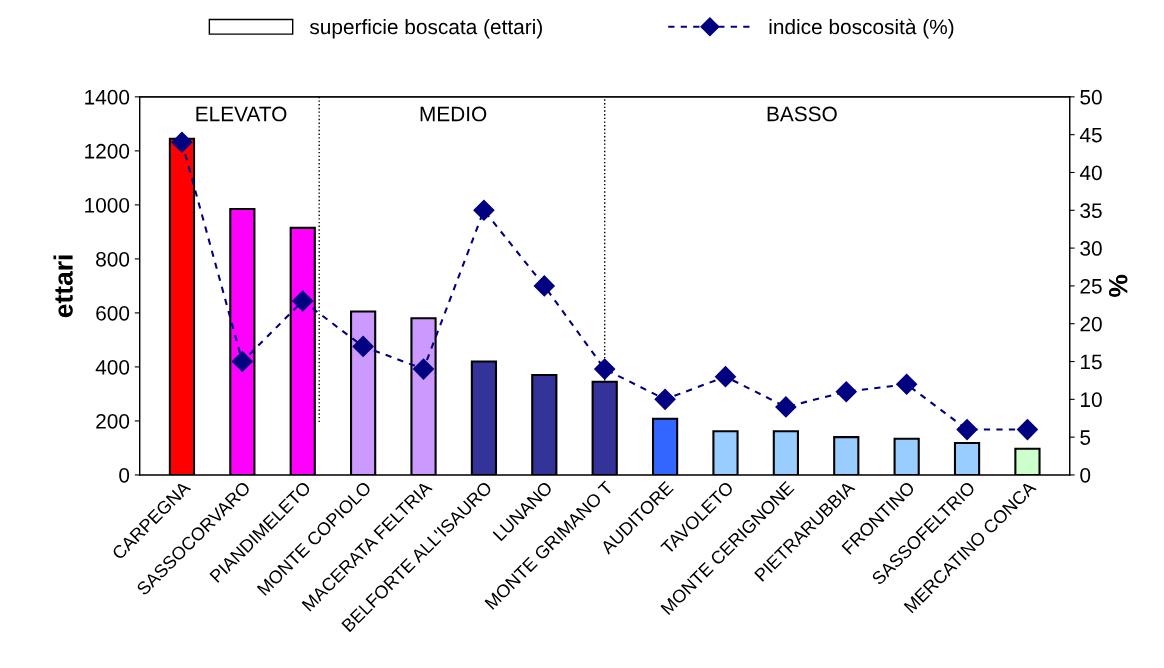 The height and width of the screenshot is (668, 1164). Describe the element at coordinates (861, 28) in the screenshot. I see `legend-label: indice boscosità (%)` at that location.